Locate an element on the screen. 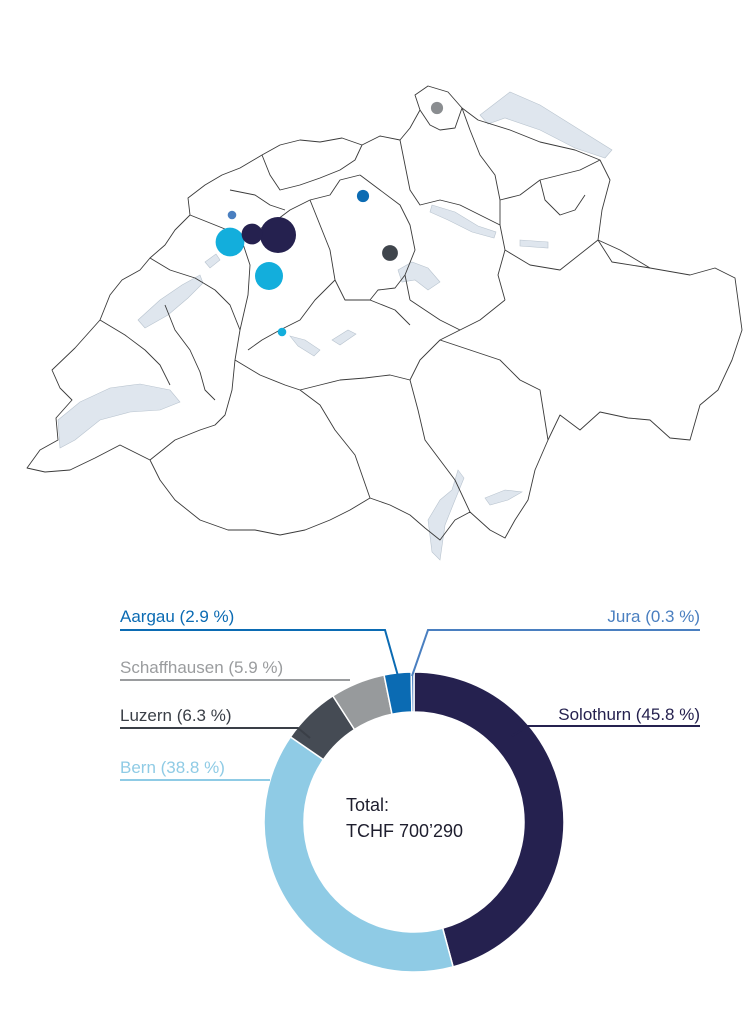 This screenshot has height=1024, width=746. lake-geneva is located at coordinates (119, 416).